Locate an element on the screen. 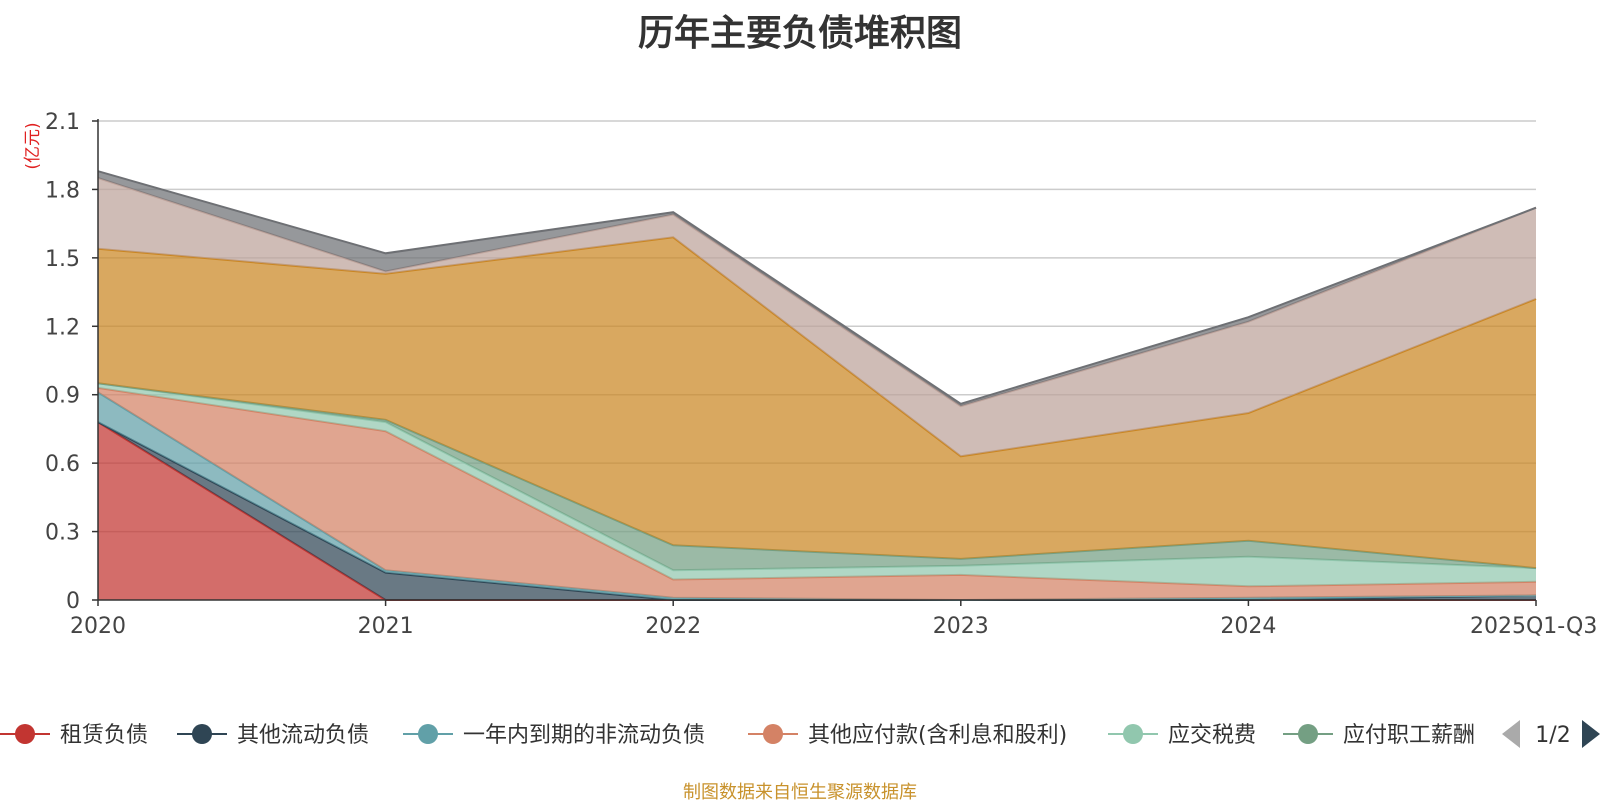 The image size is (1600, 804). data-source-note: 制图数据来自恒生聚源数据库 is located at coordinates (800, 792).